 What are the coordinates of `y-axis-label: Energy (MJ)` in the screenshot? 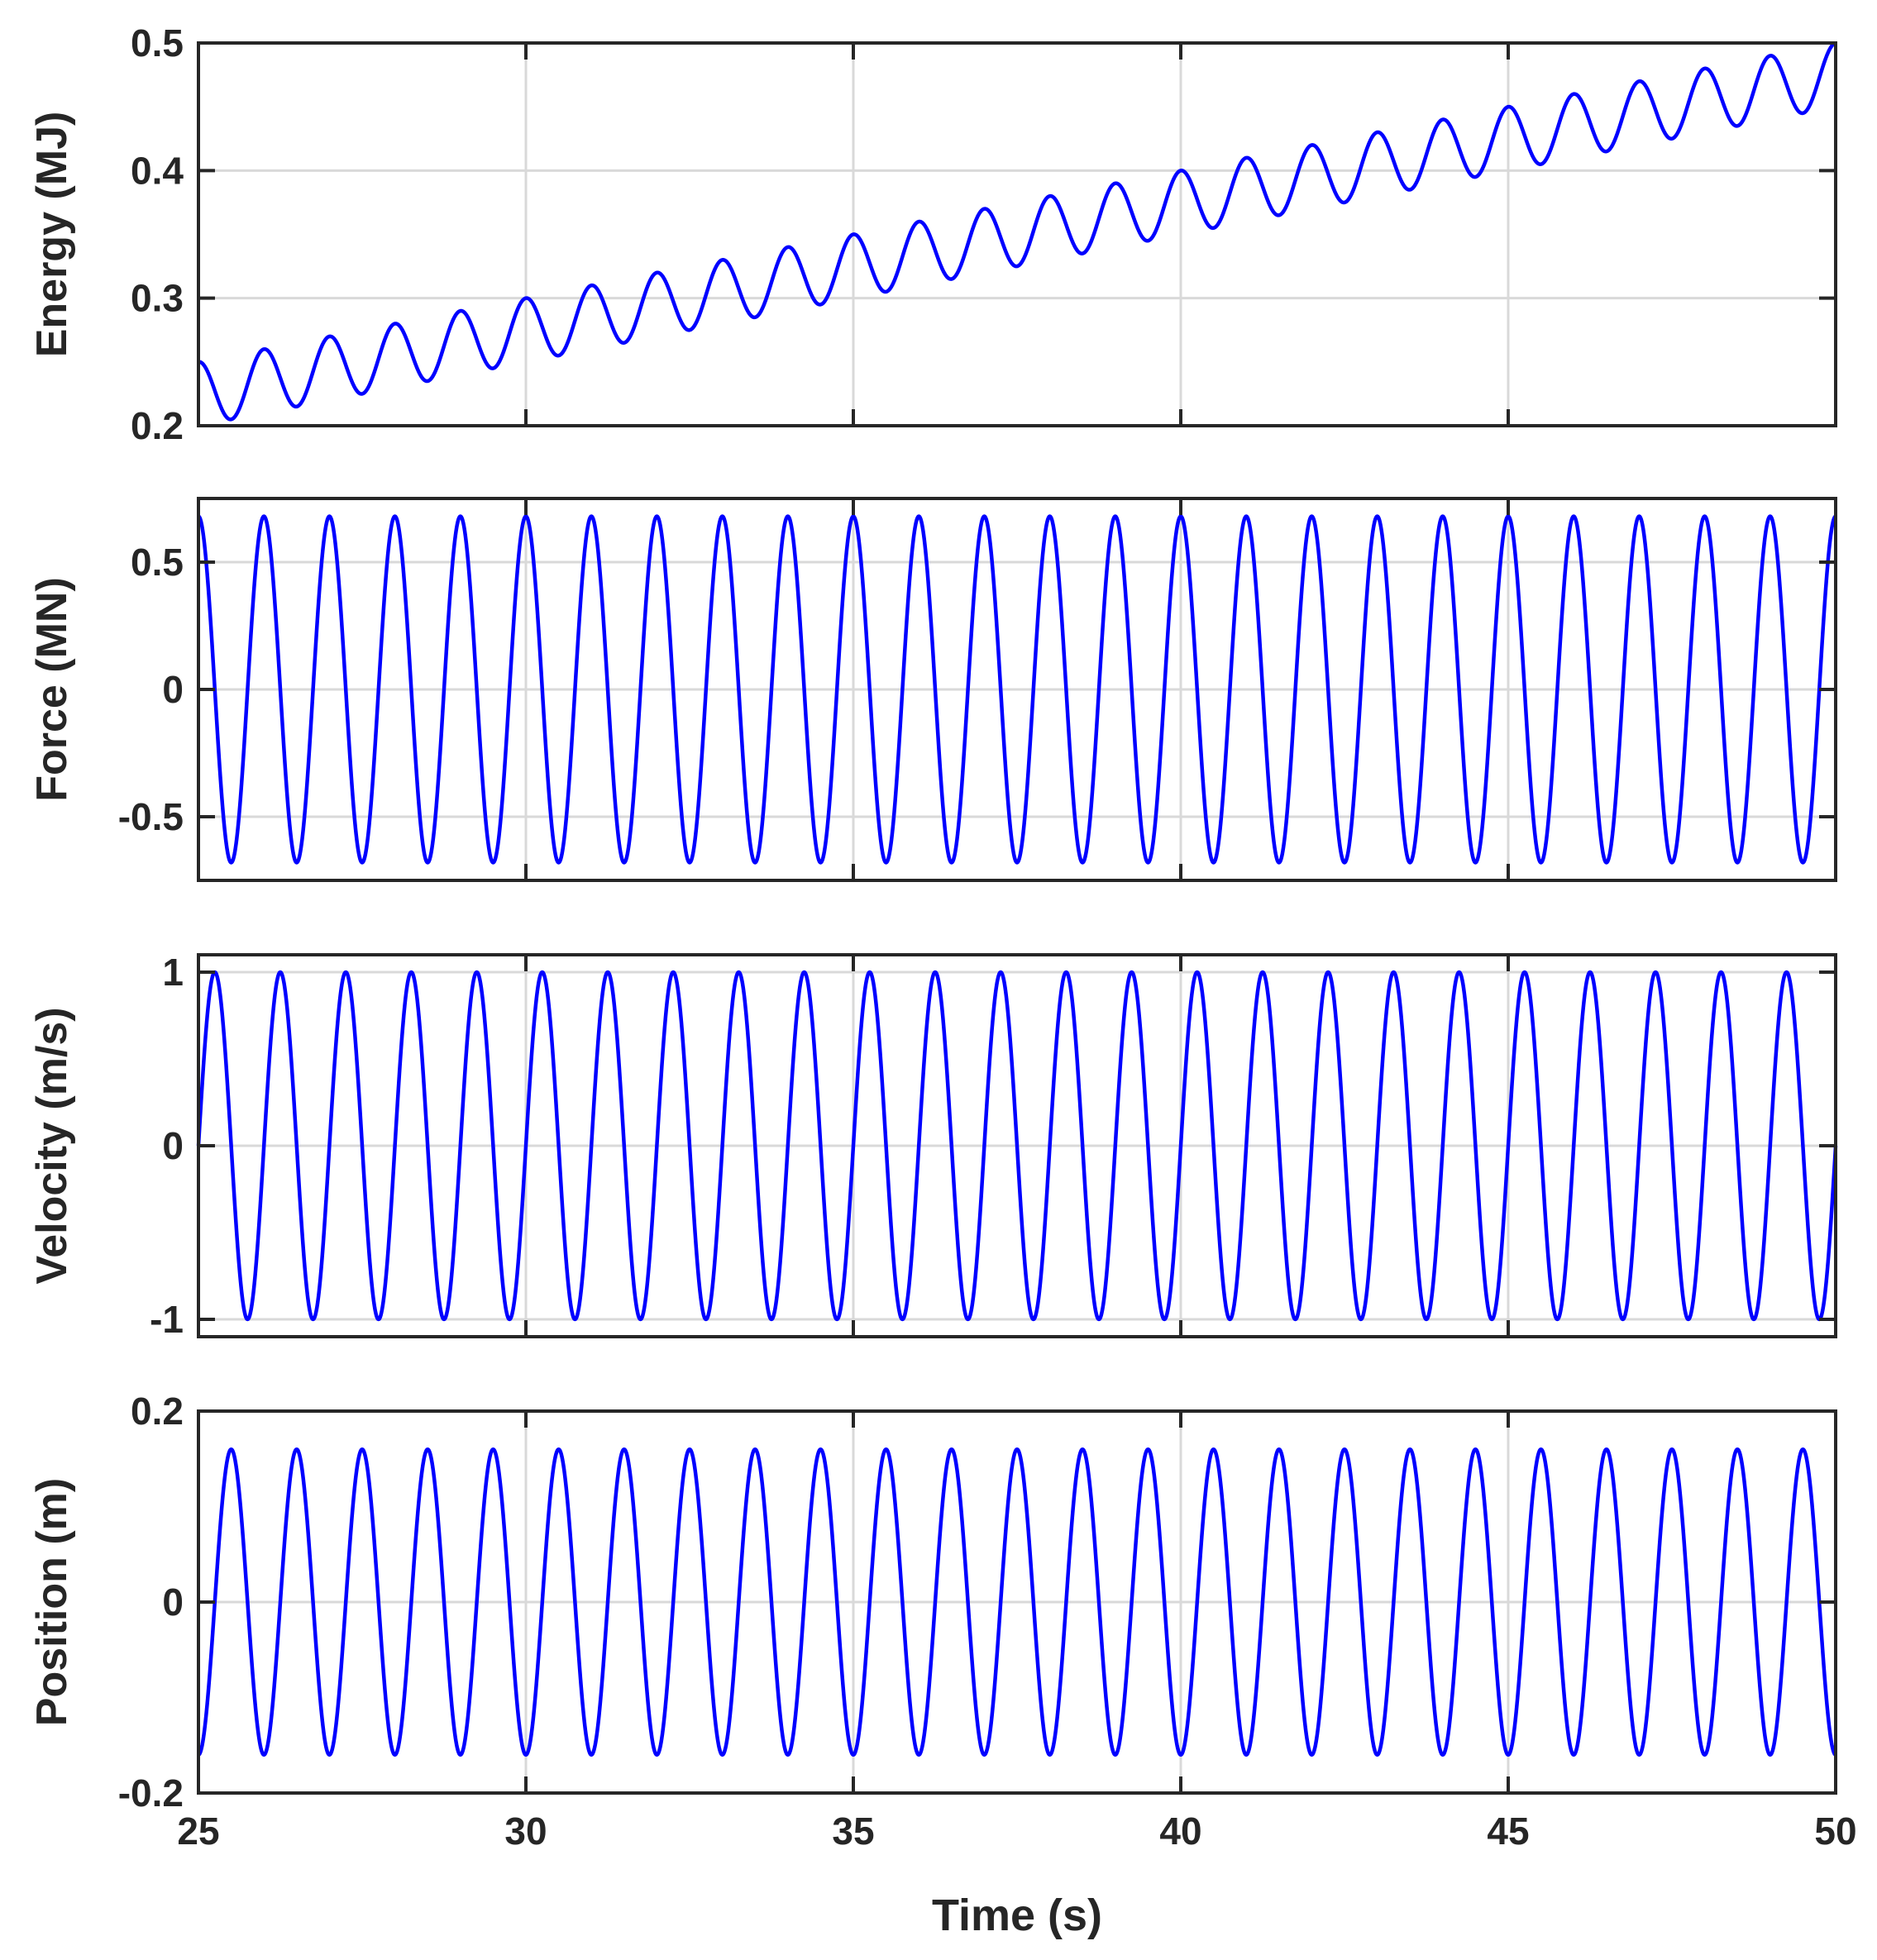 It's located at (52, 235).